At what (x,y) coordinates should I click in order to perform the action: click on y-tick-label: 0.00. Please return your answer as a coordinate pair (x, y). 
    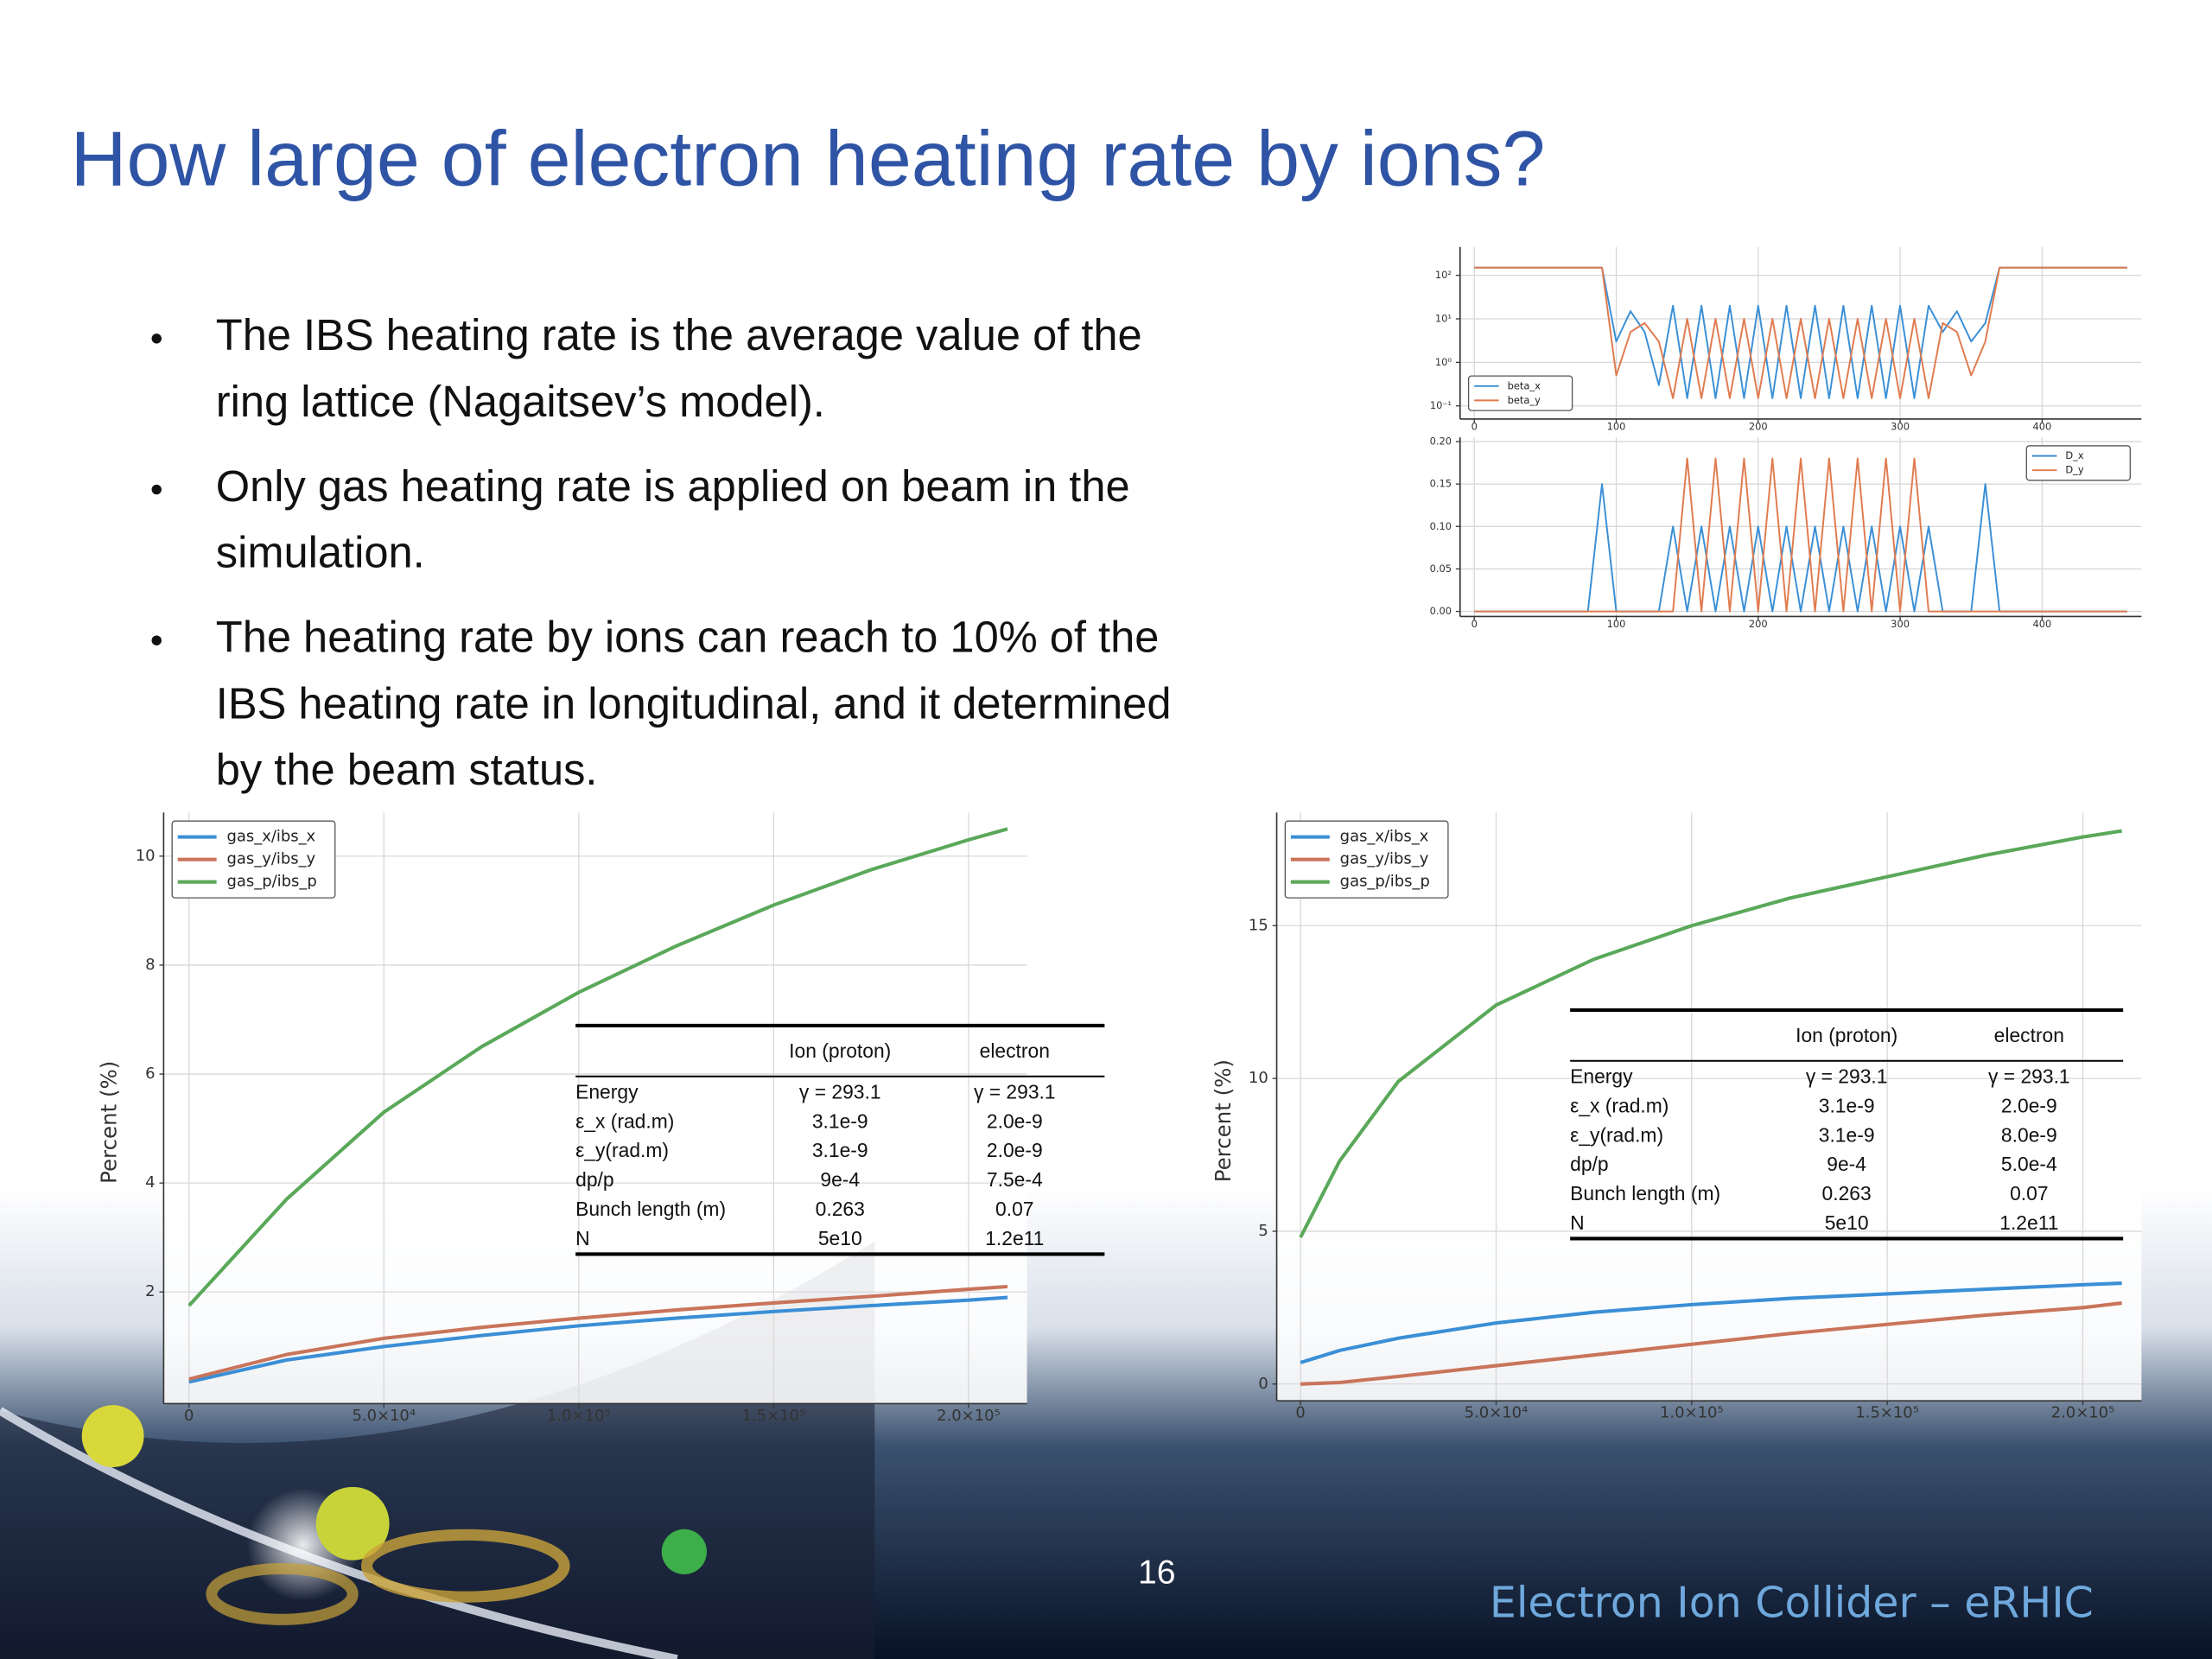
    Looking at the image, I should click on (1441, 611).